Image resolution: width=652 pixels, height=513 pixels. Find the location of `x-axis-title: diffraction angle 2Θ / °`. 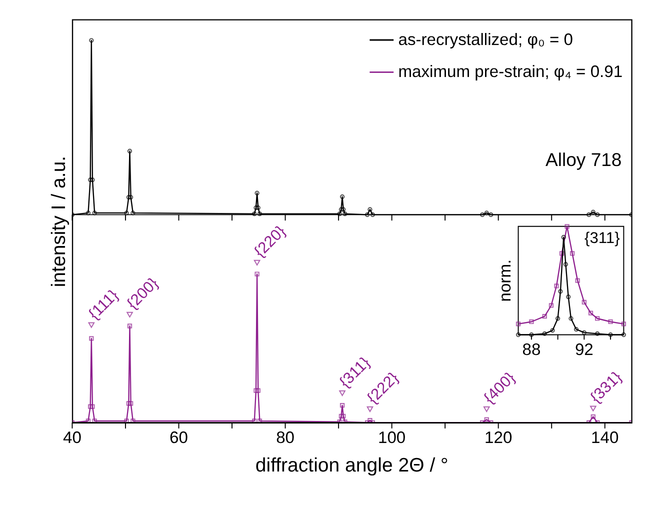

x-axis-title: diffraction angle 2Θ / ° is located at coordinates (351, 465).